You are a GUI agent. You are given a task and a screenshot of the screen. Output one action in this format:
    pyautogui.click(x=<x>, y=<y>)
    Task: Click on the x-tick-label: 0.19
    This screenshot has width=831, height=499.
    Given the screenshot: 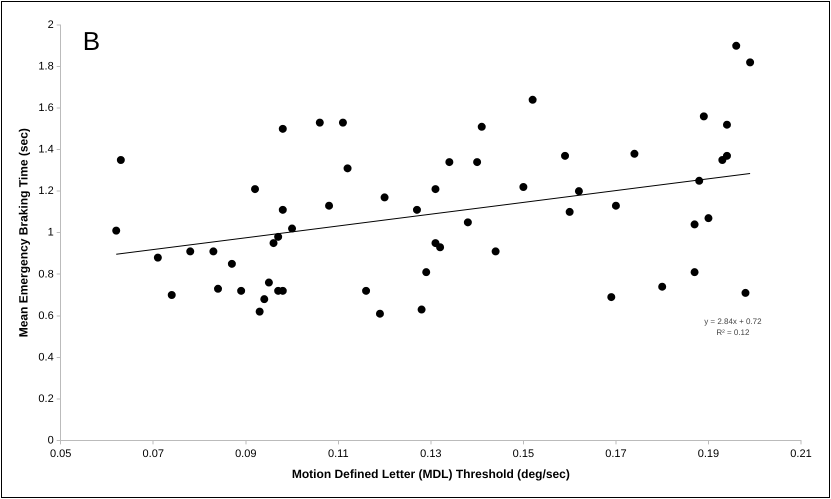 What is the action you would take?
    pyautogui.click(x=709, y=454)
    